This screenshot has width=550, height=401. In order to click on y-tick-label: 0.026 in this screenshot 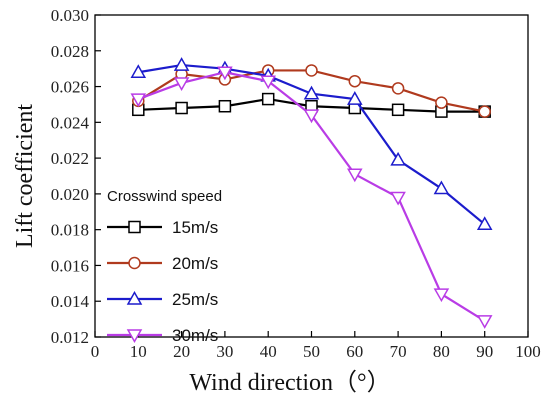, I will do `click(70, 87)`.